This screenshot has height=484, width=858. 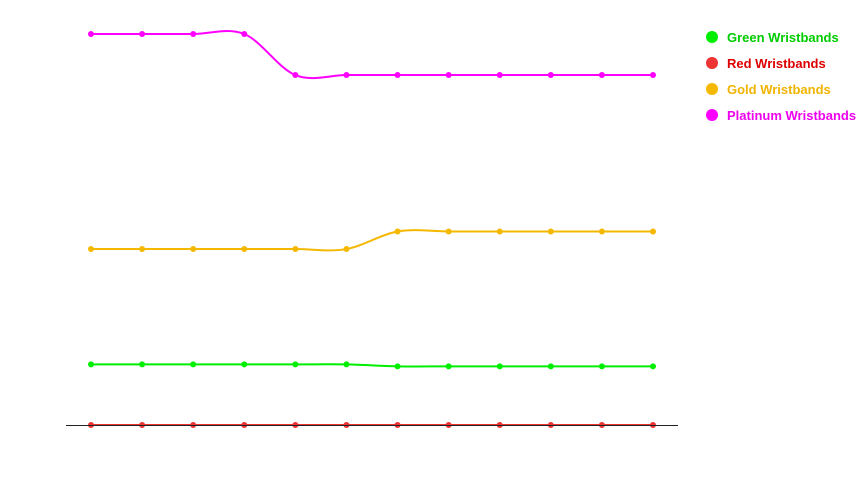 I want to click on series-platinum, so click(x=372, y=54).